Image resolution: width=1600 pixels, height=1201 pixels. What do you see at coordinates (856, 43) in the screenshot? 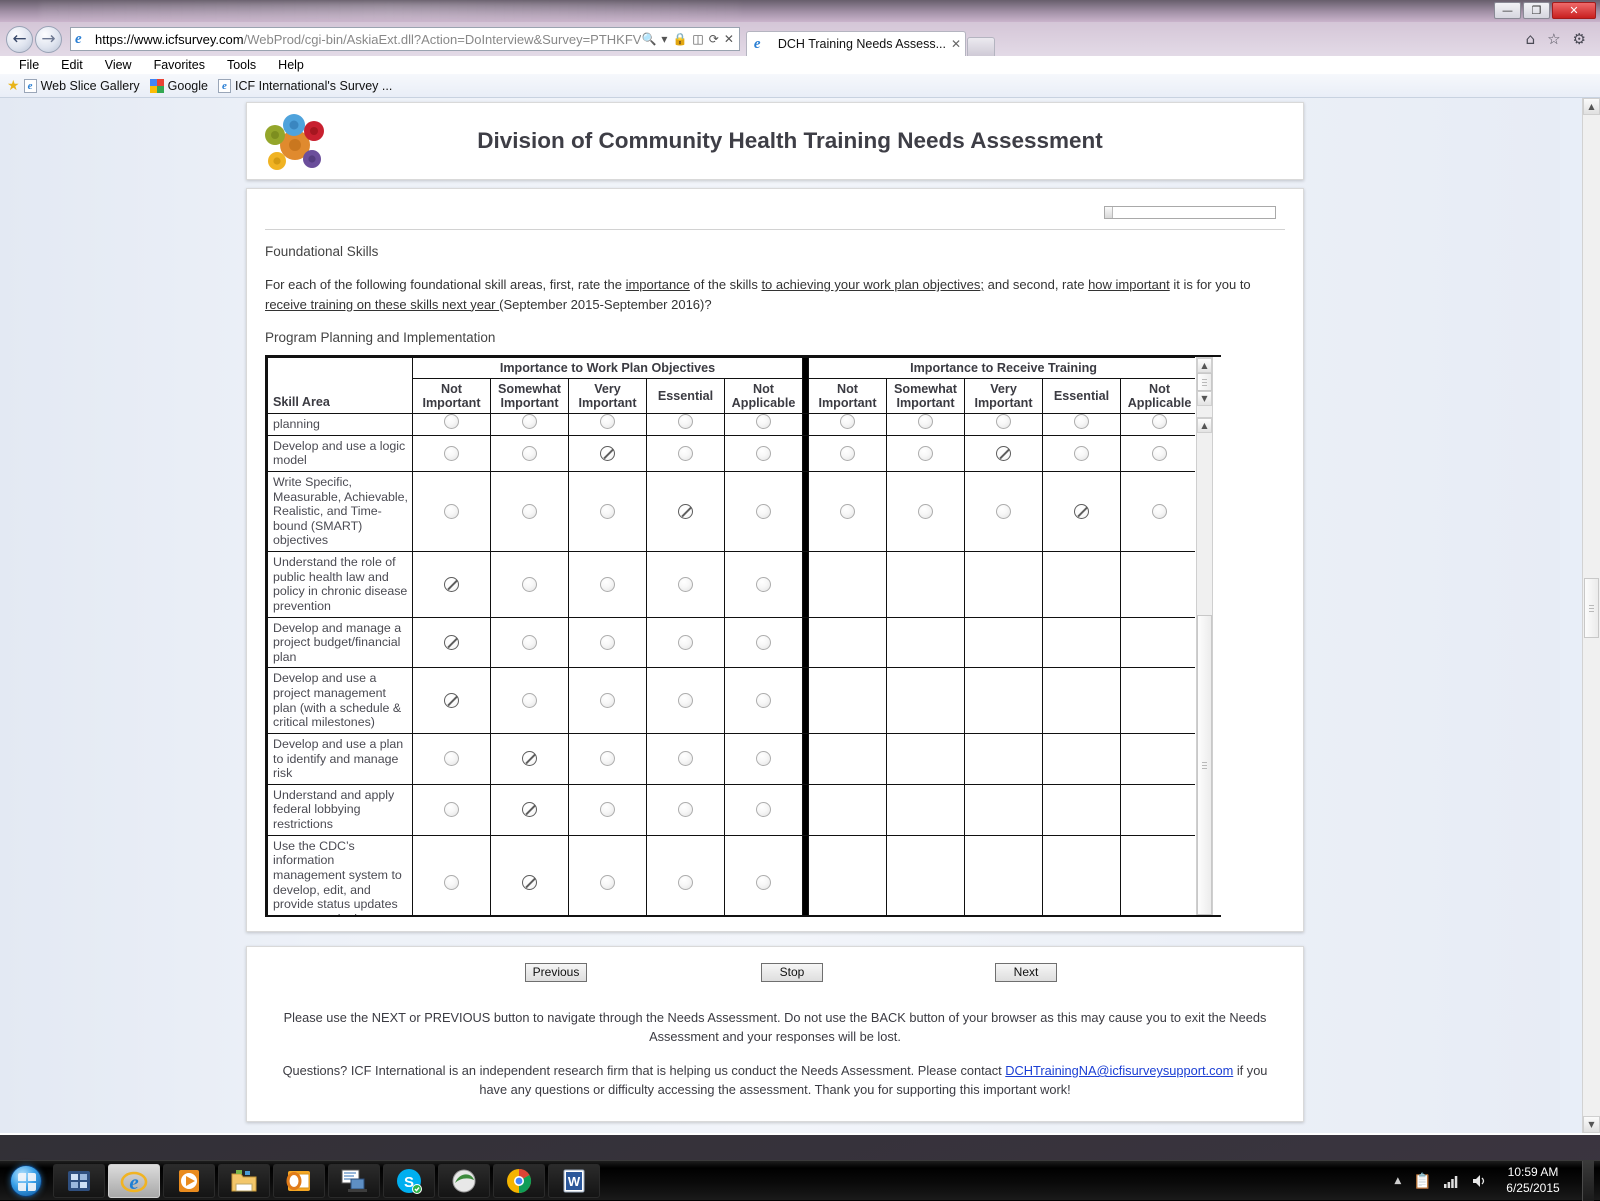
I see `tab-dch-training-needs-assessment: e DCH Training Needs Assess... ✕` at bounding box center [856, 43].